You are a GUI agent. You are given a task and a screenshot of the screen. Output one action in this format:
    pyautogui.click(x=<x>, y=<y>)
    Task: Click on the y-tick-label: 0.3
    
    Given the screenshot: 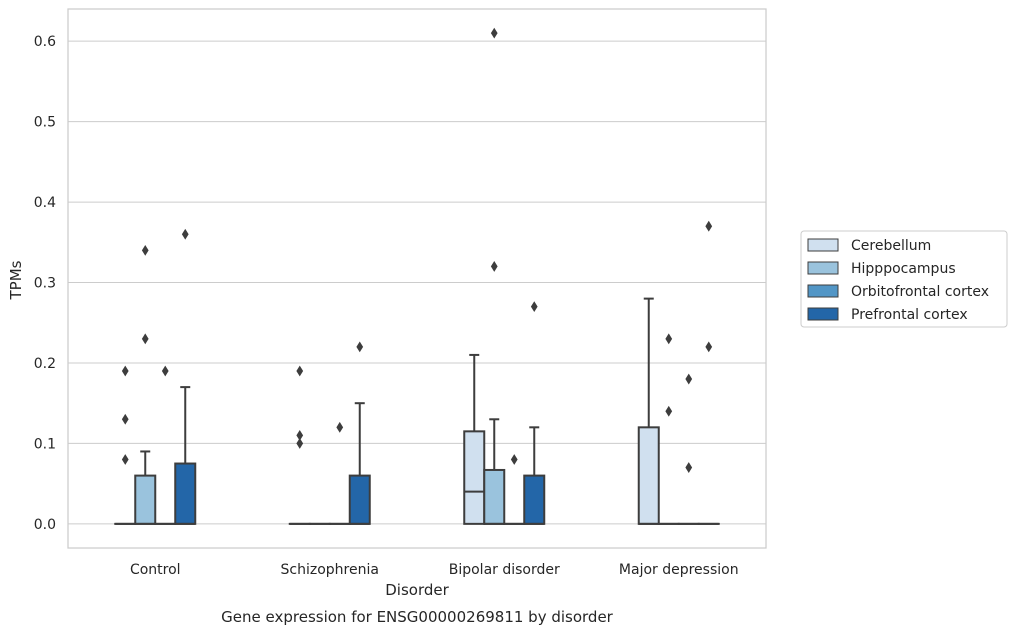 What is the action you would take?
    pyautogui.click(x=45, y=284)
    